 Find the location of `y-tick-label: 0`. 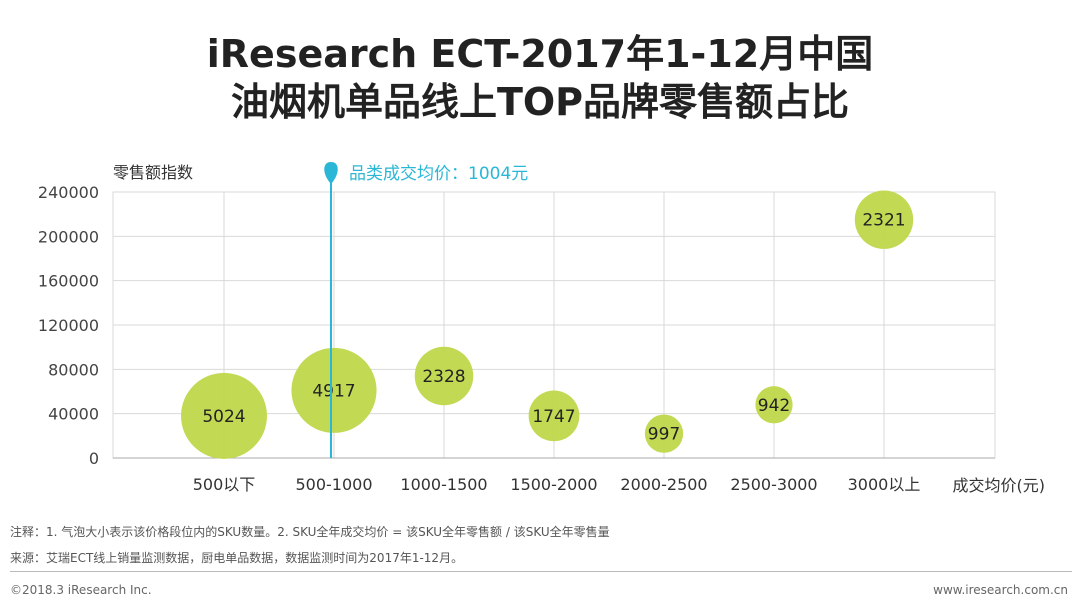

y-tick-label: 0 is located at coordinates (94, 458).